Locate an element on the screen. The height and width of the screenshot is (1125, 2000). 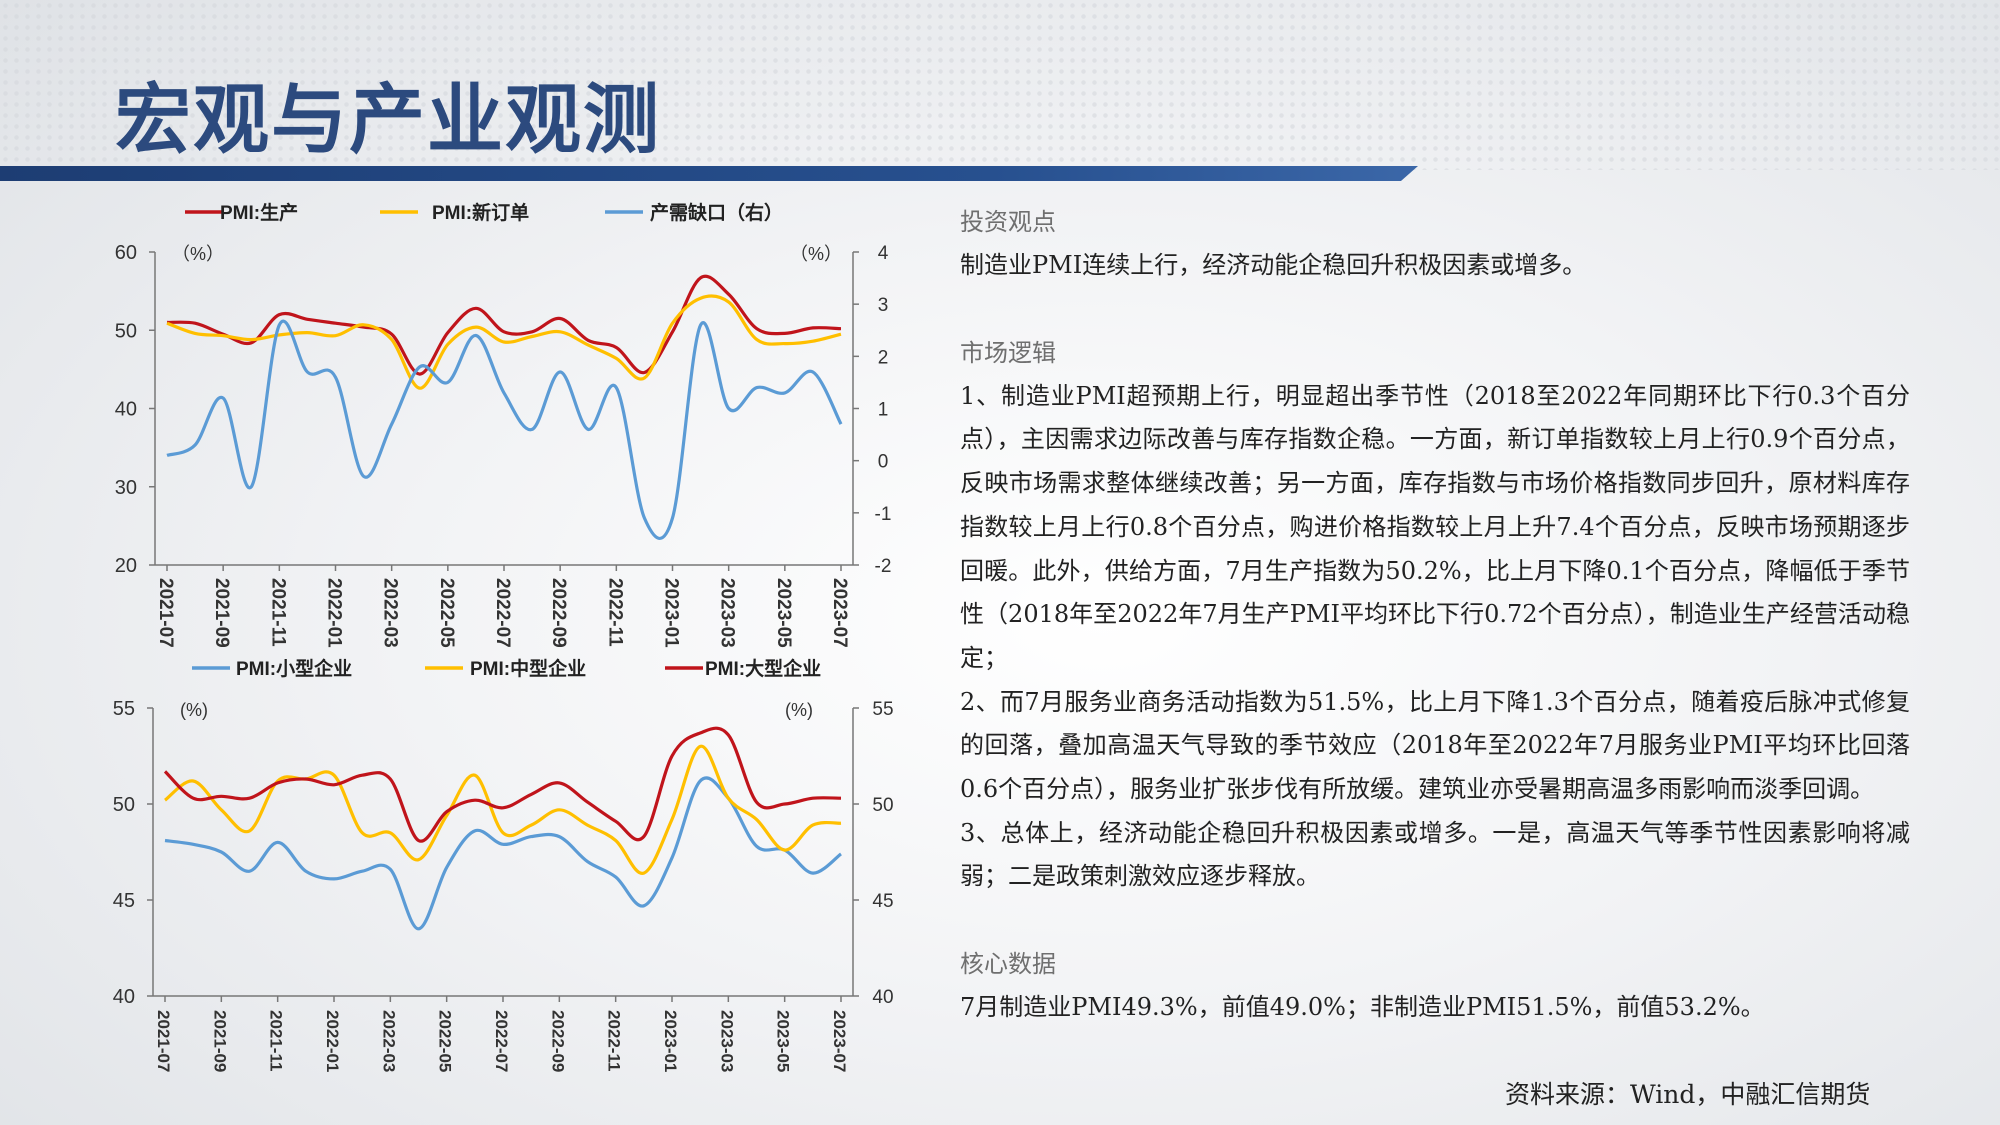
chart2-x-tick-label: 2022-07 is located at coordinates (501, 1041).